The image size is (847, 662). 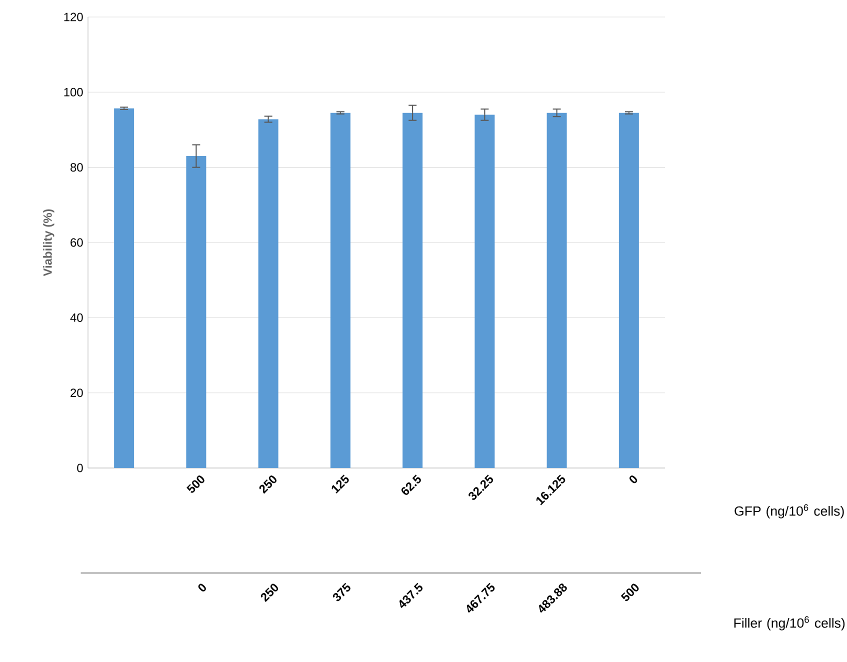 What do you see at coordinates (195, 484) in the screenshot?
I see `x-tick-label: 500` at bounding box center [195, 484].